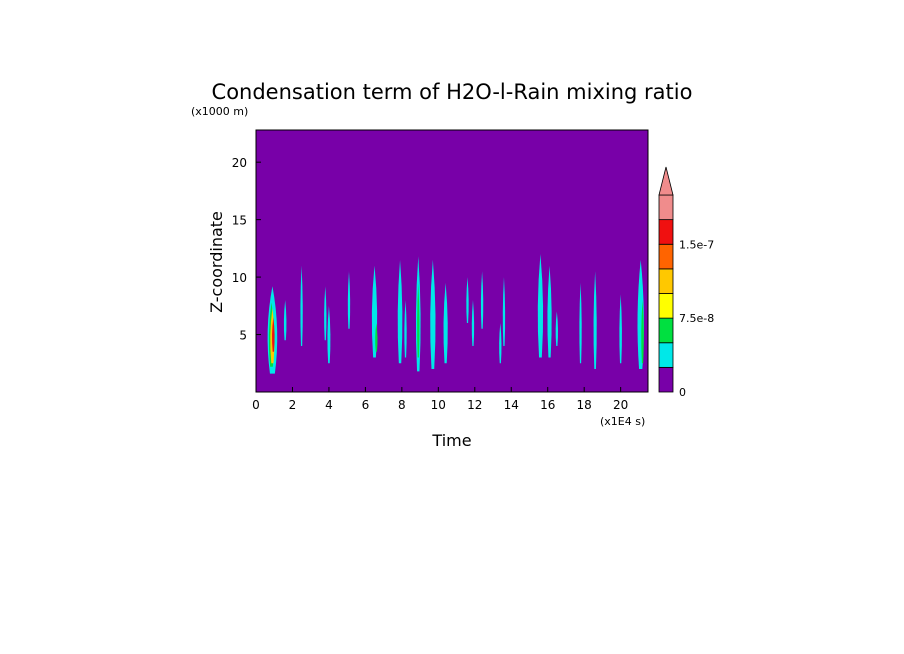 This screenshot has height=654, width=904. What do you see at coordinates (622, 421) in the screenshot?
I see `x-unit-label: (x1E4 s)` at bounding box center [622, 421].